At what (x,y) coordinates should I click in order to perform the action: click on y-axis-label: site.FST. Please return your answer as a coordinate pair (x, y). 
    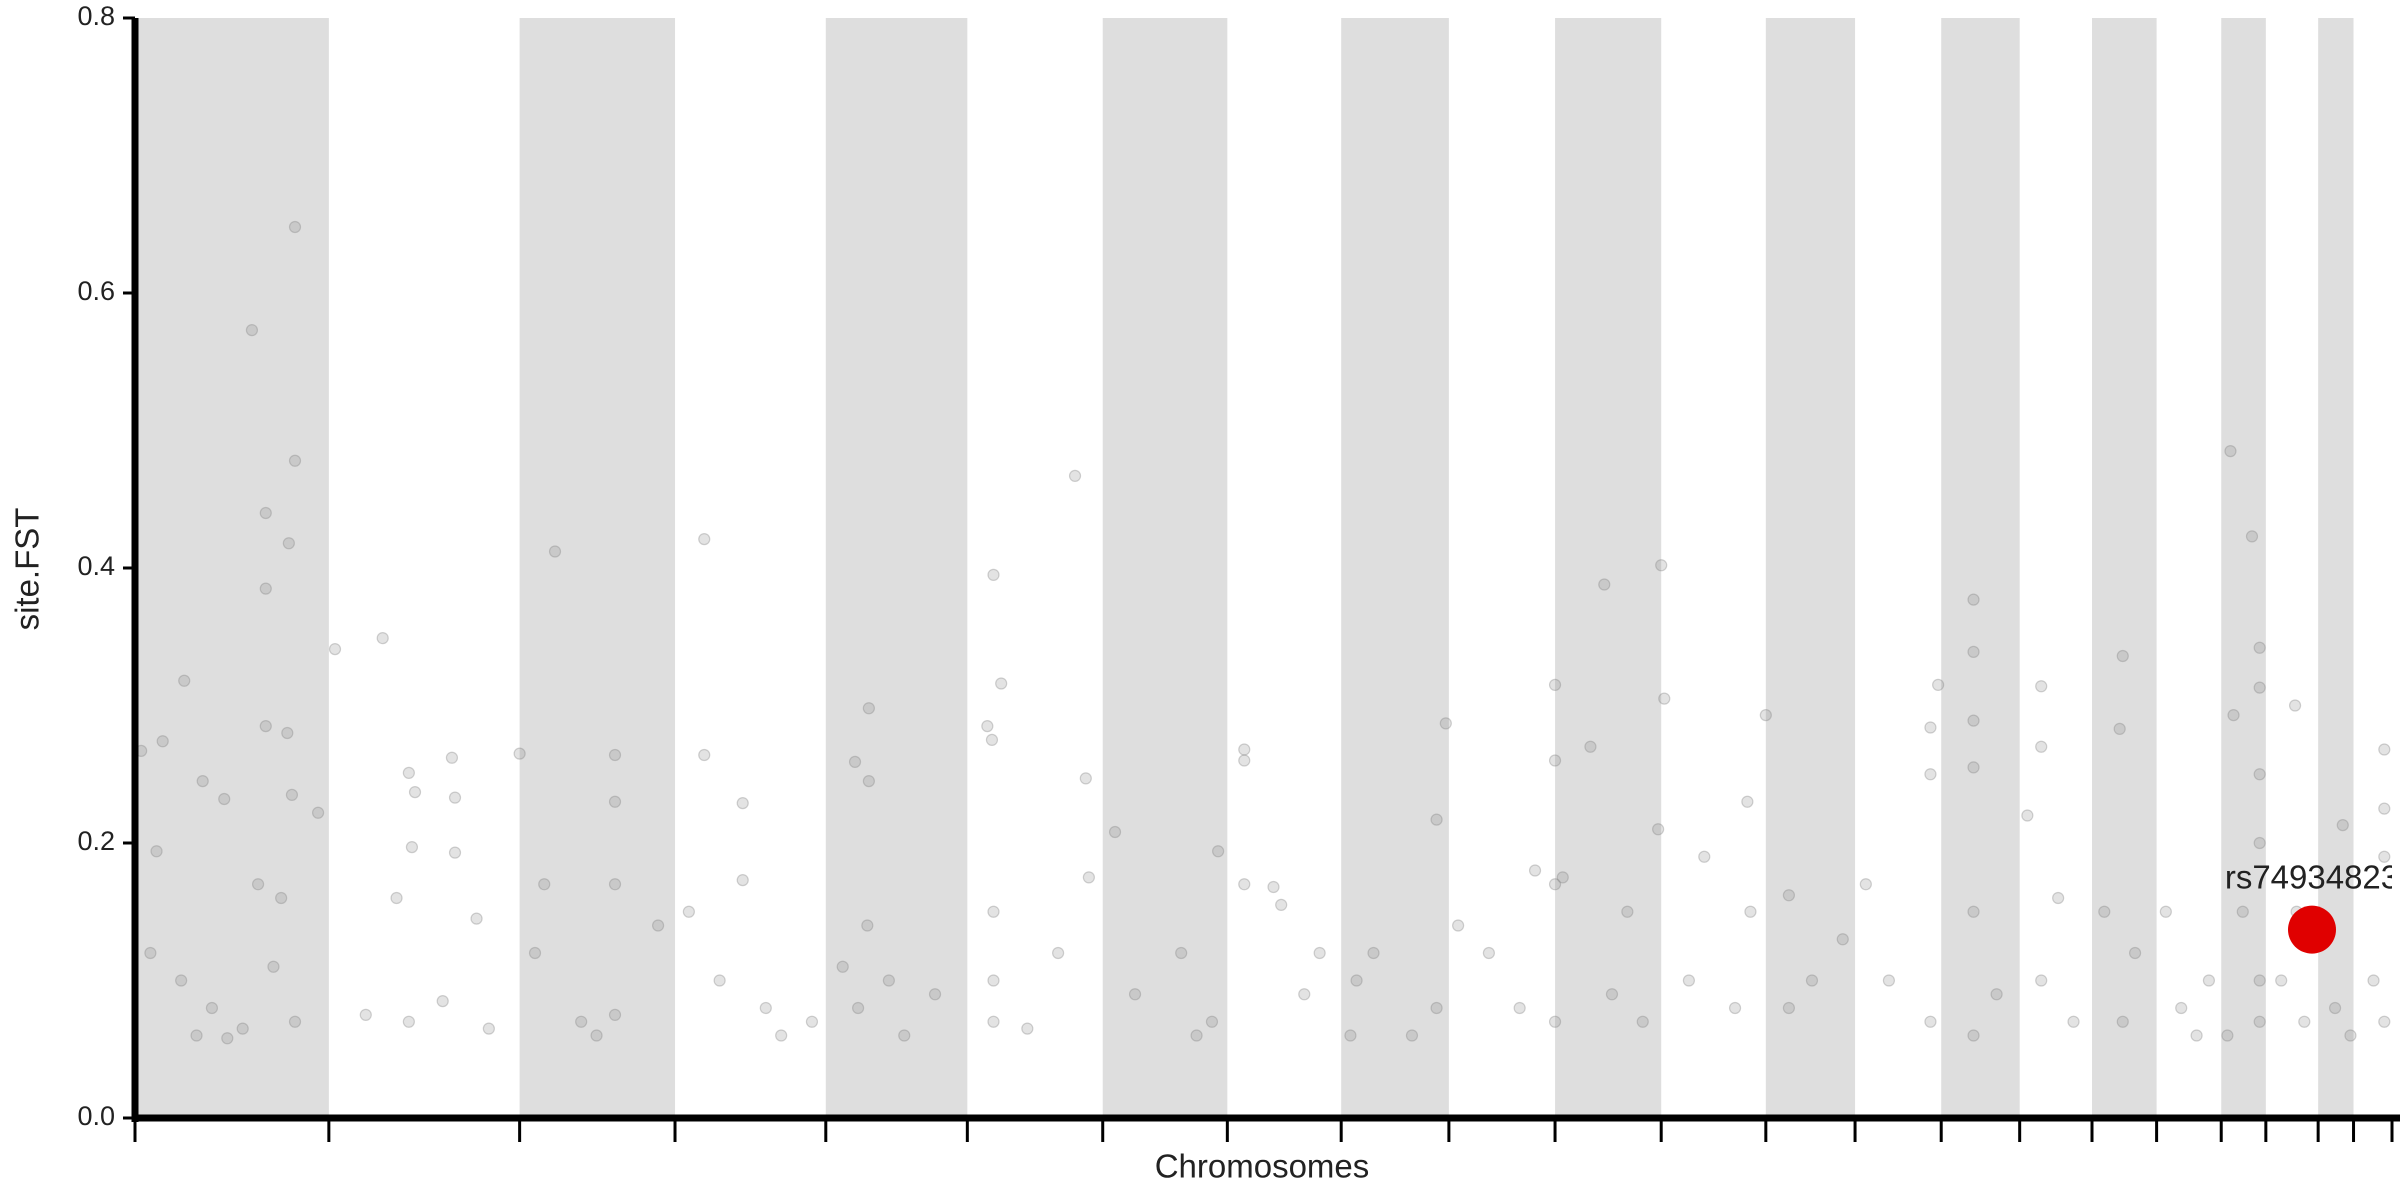
    Looking at the image, I should click on (27, 569).